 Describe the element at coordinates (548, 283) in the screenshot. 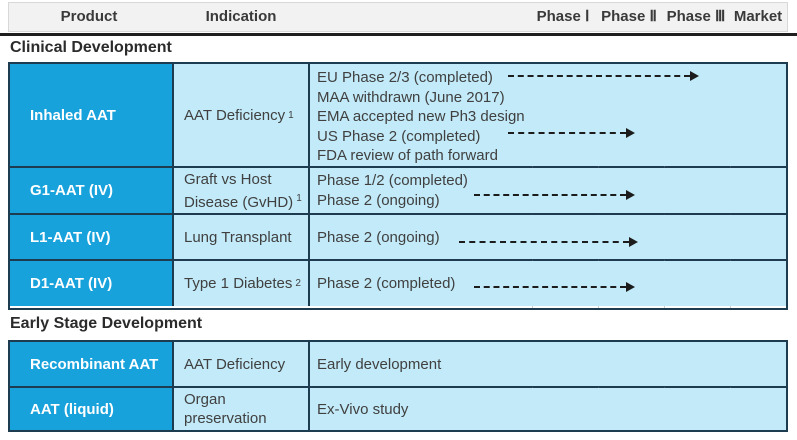

I see `status-cell-d1-aat: Phase 2 (completed)` at that location.